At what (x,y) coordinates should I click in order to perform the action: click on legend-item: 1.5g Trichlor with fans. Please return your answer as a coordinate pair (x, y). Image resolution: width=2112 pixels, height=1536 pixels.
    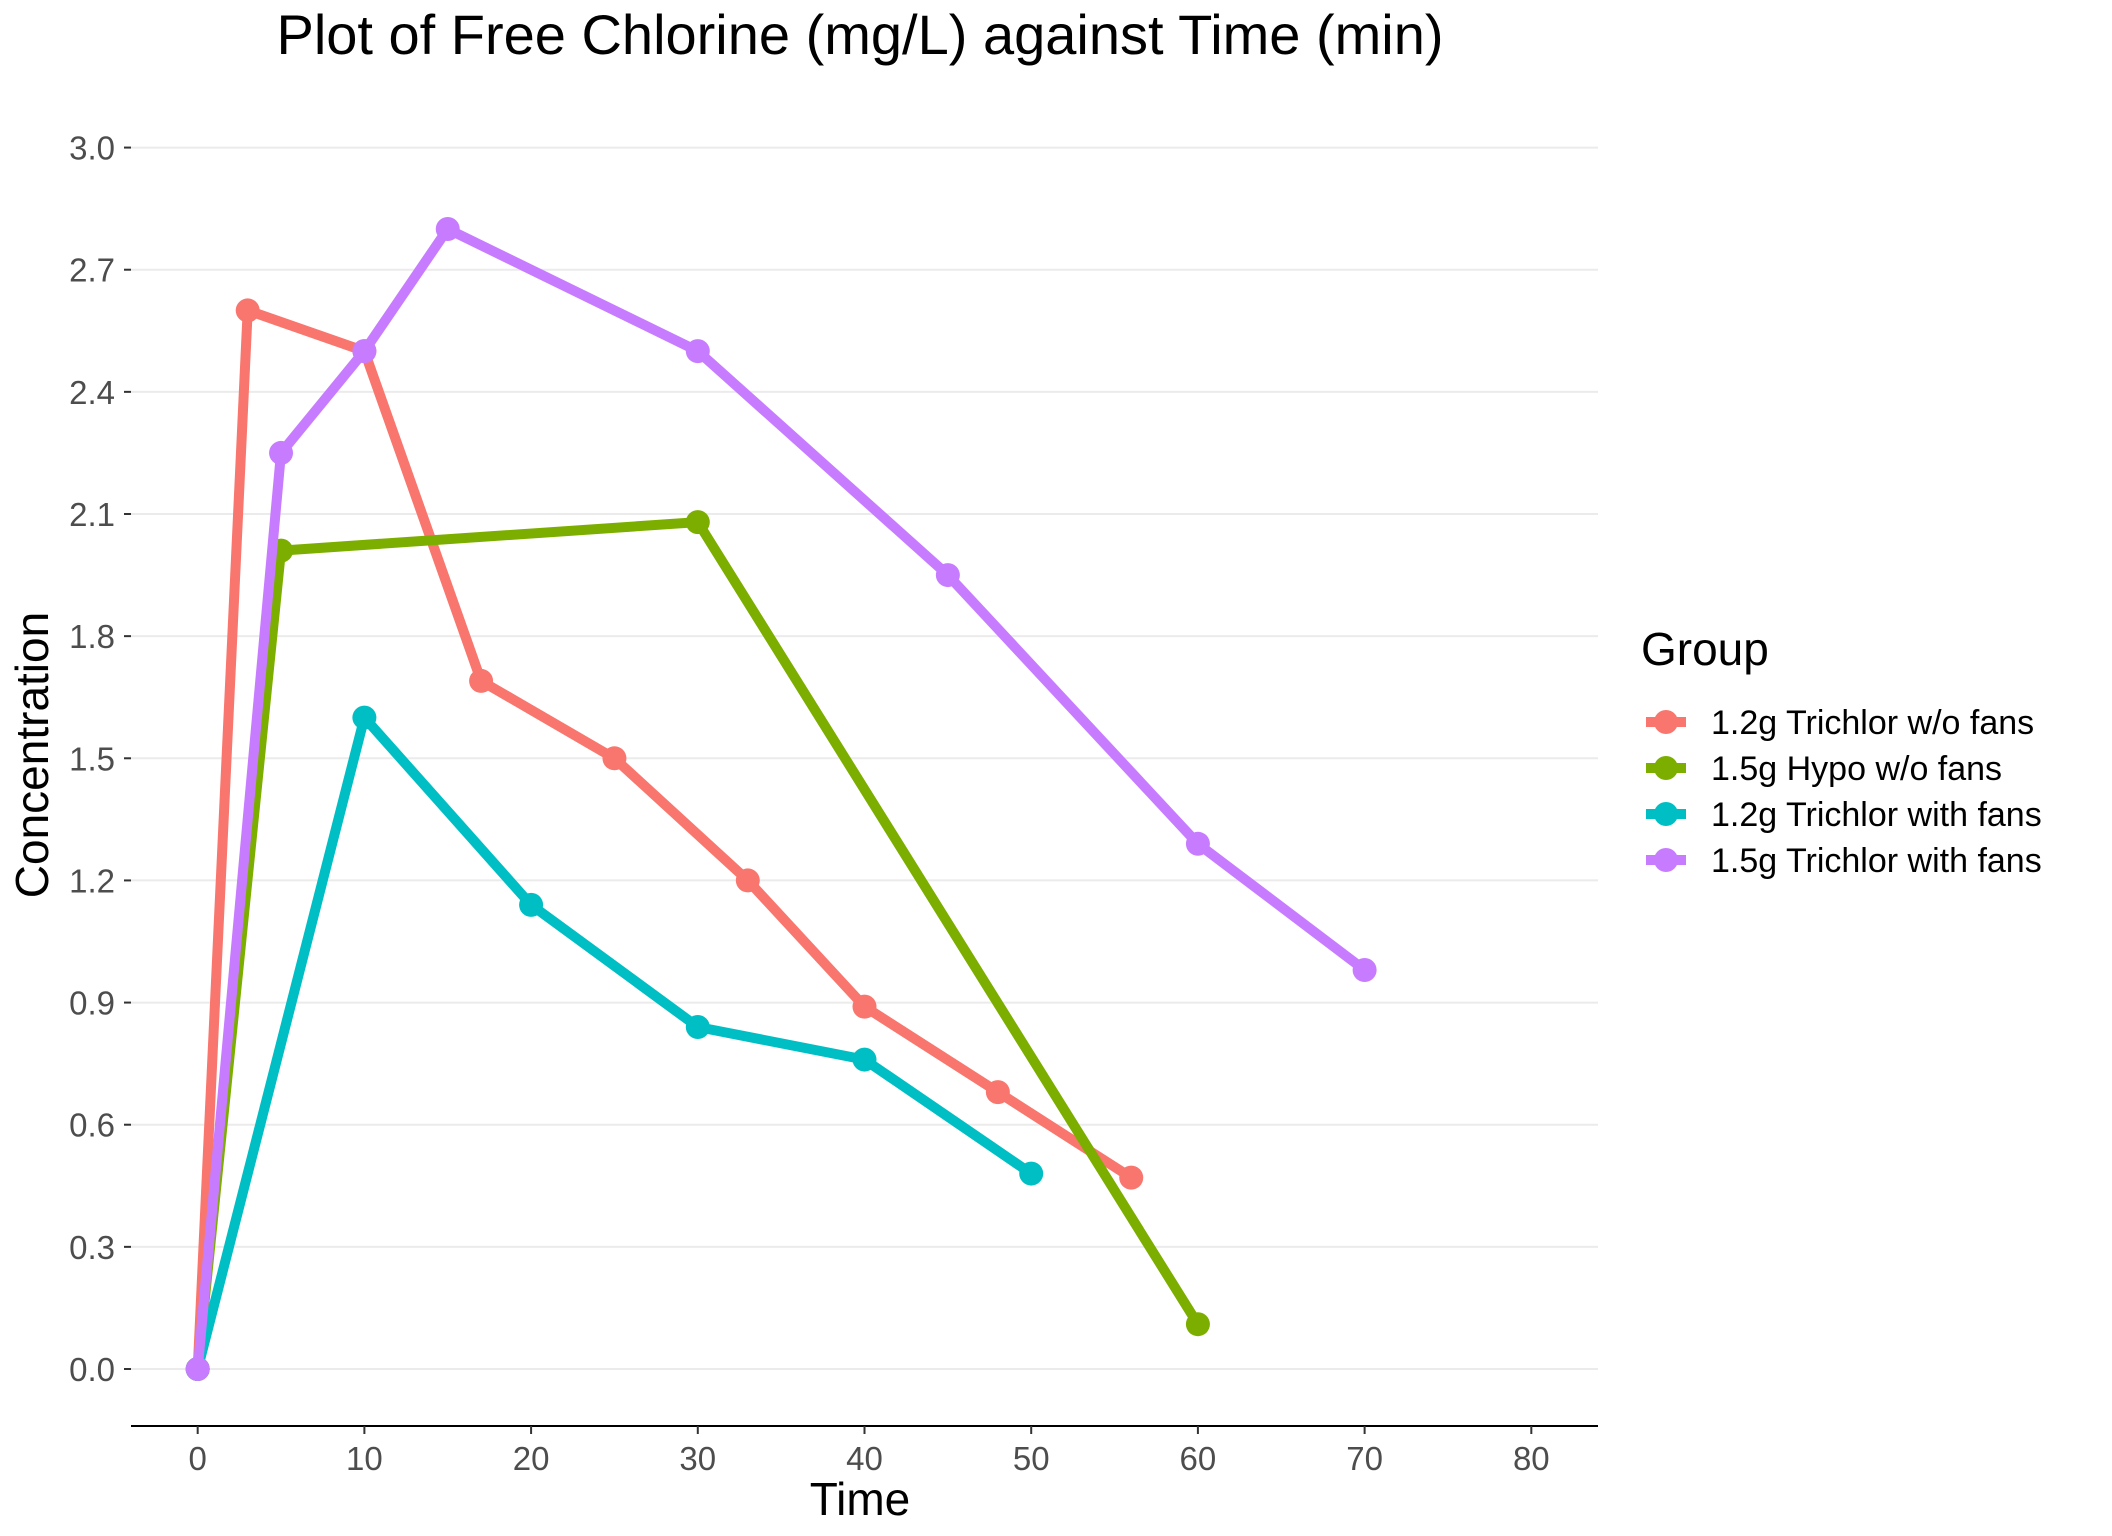
    Looking at the image, I should click on (1844, 861).